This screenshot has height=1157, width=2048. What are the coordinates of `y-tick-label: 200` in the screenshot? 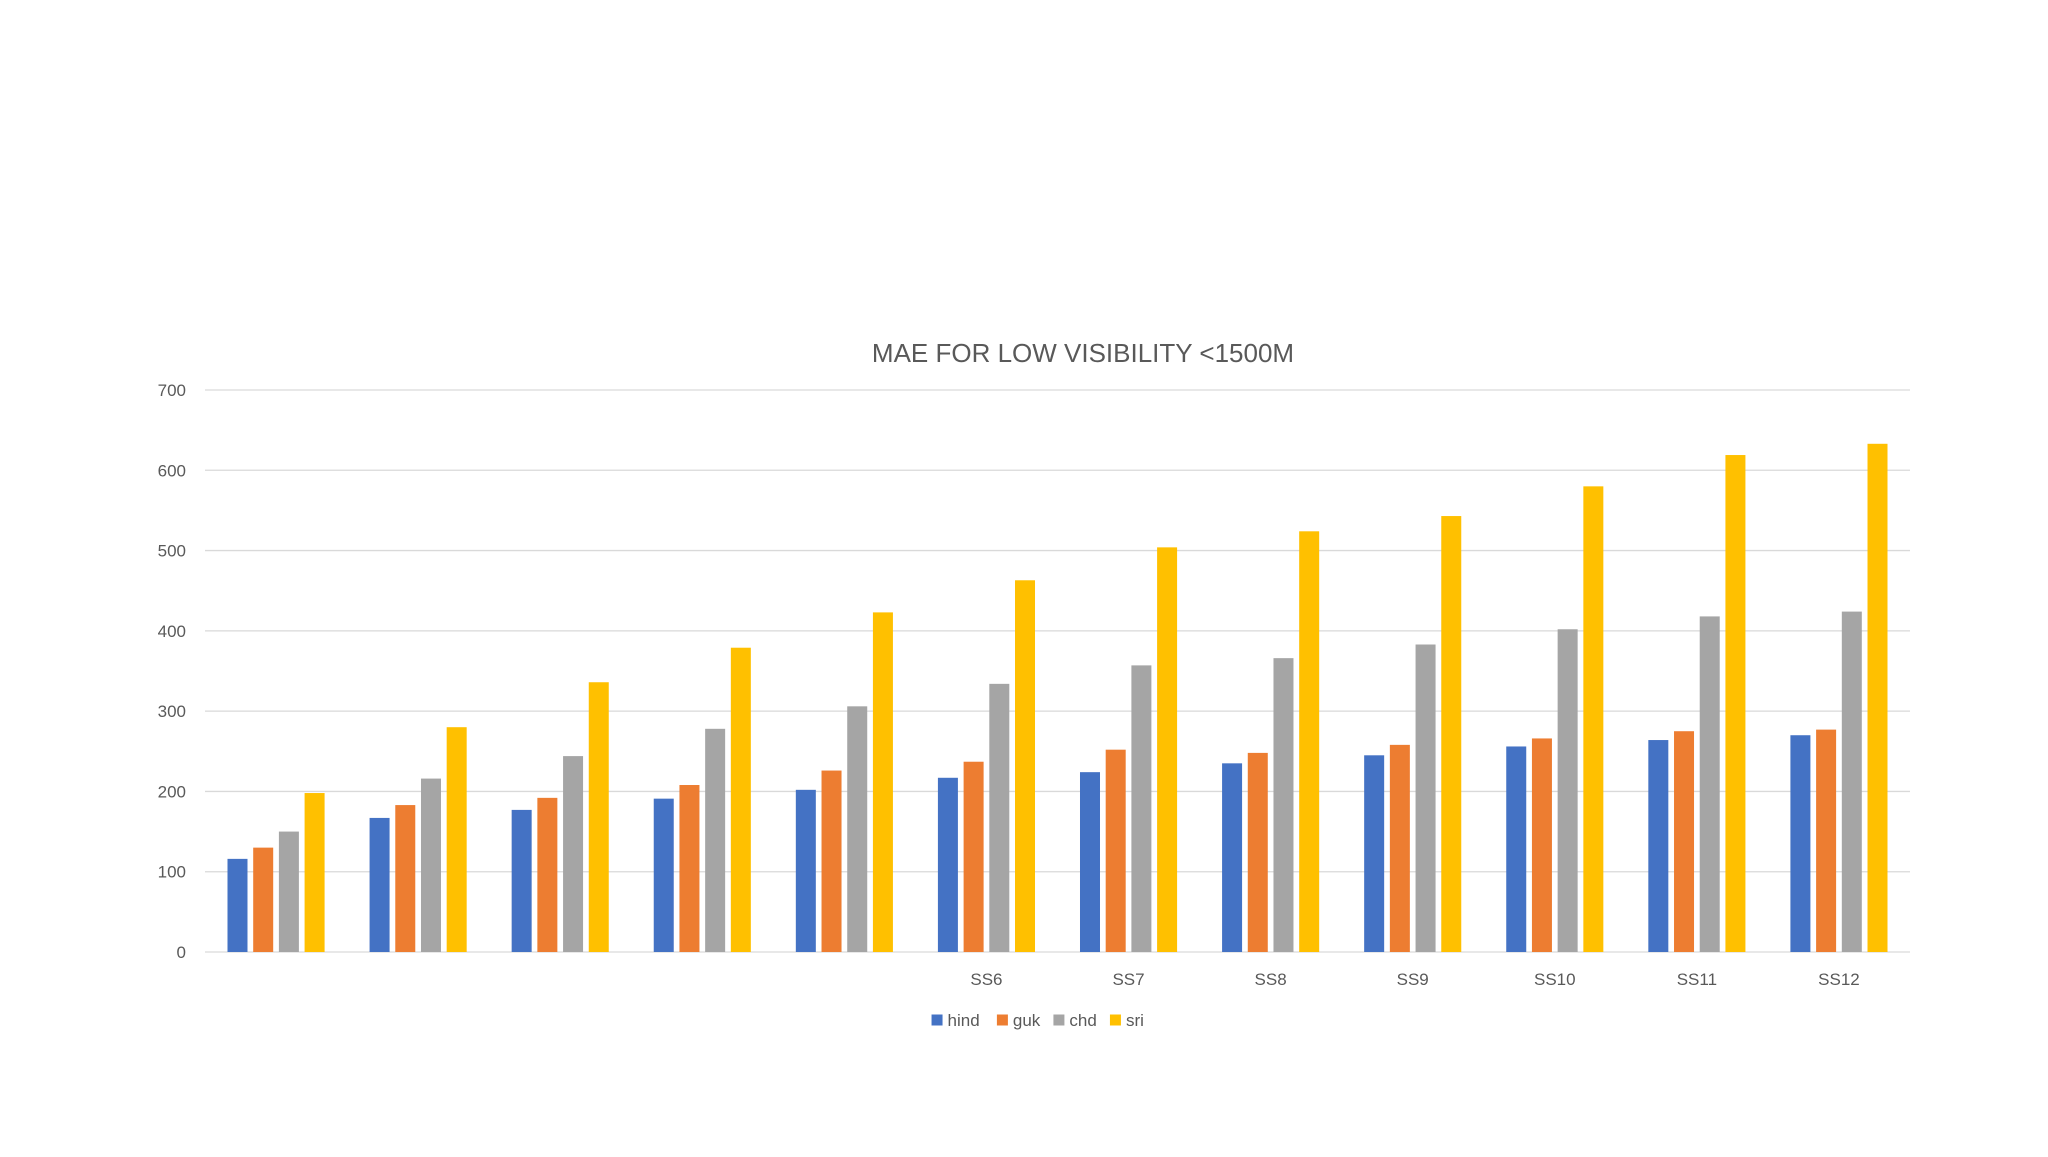 It's located at (172, 791).